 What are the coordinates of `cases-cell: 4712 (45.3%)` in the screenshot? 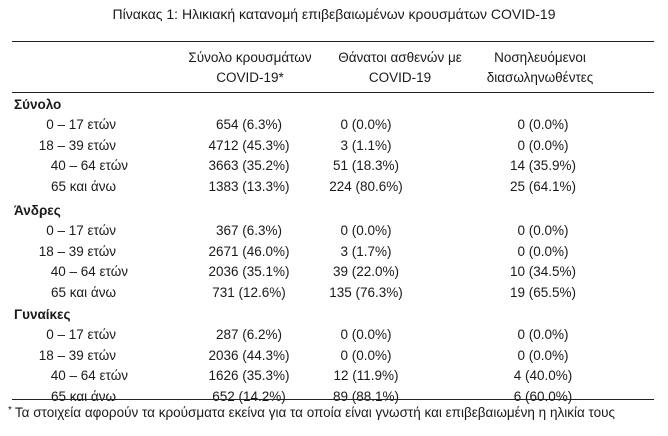 It's located at (249, 145).